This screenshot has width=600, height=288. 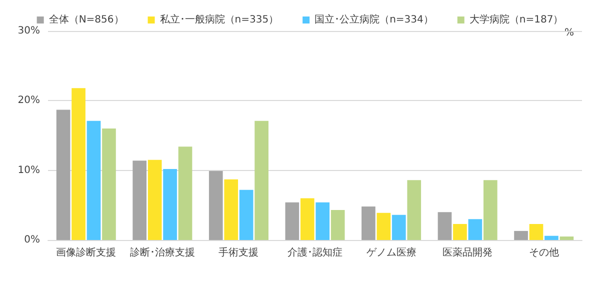 What do you see at coordinates (32, 240) in the screenshot?
I see `y-tick-label: 0%` at bounding box center [32, 240].